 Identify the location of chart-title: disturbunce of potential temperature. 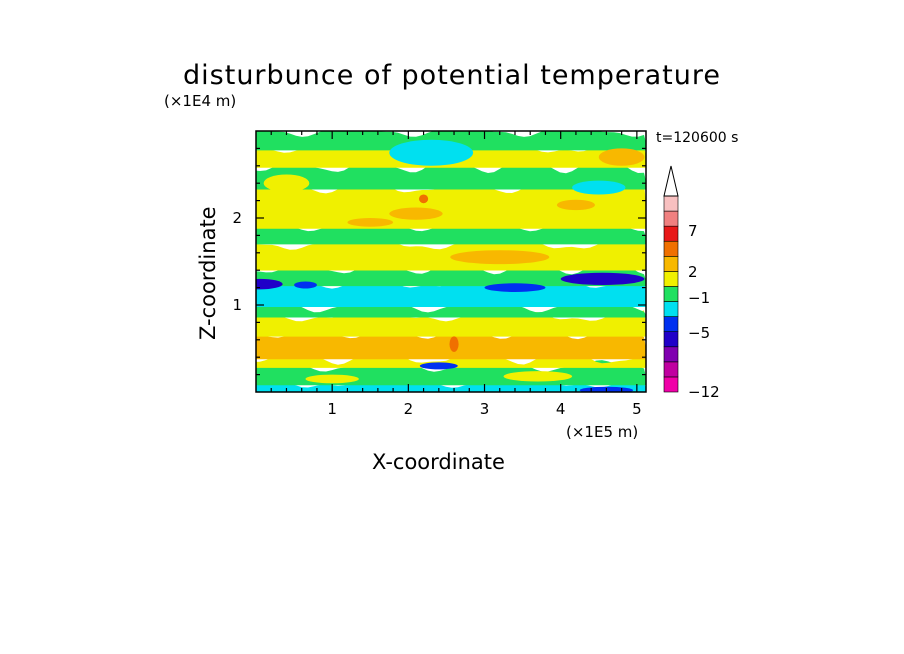
(452, 75).